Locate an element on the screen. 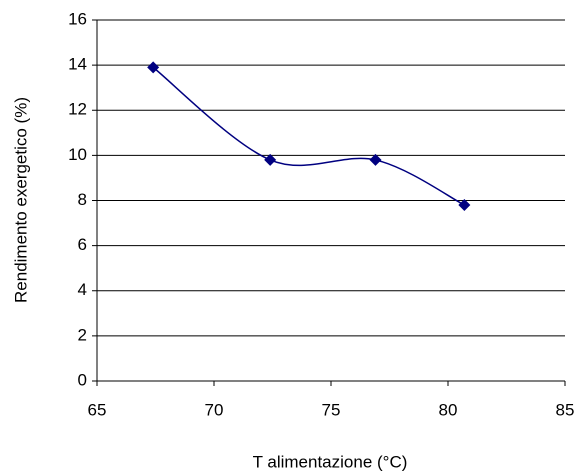  y-axis-label: Rendimento exergetico (%) is located at coordinates (20, 200).